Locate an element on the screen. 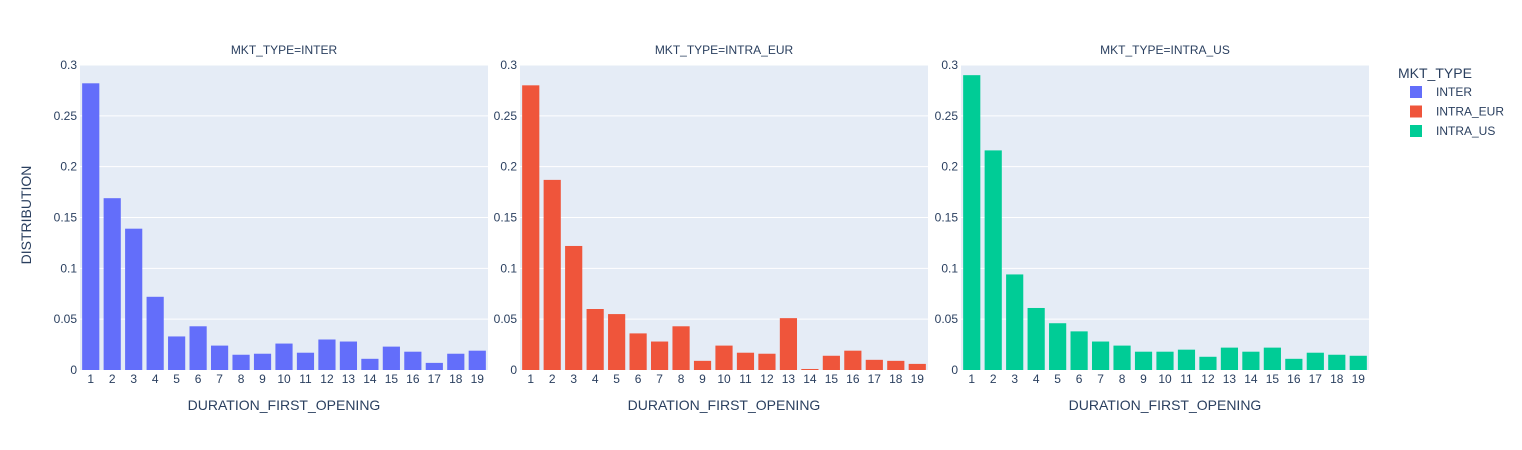  legend-label: INTRA_EUR is located at coordinates (1470, 112).